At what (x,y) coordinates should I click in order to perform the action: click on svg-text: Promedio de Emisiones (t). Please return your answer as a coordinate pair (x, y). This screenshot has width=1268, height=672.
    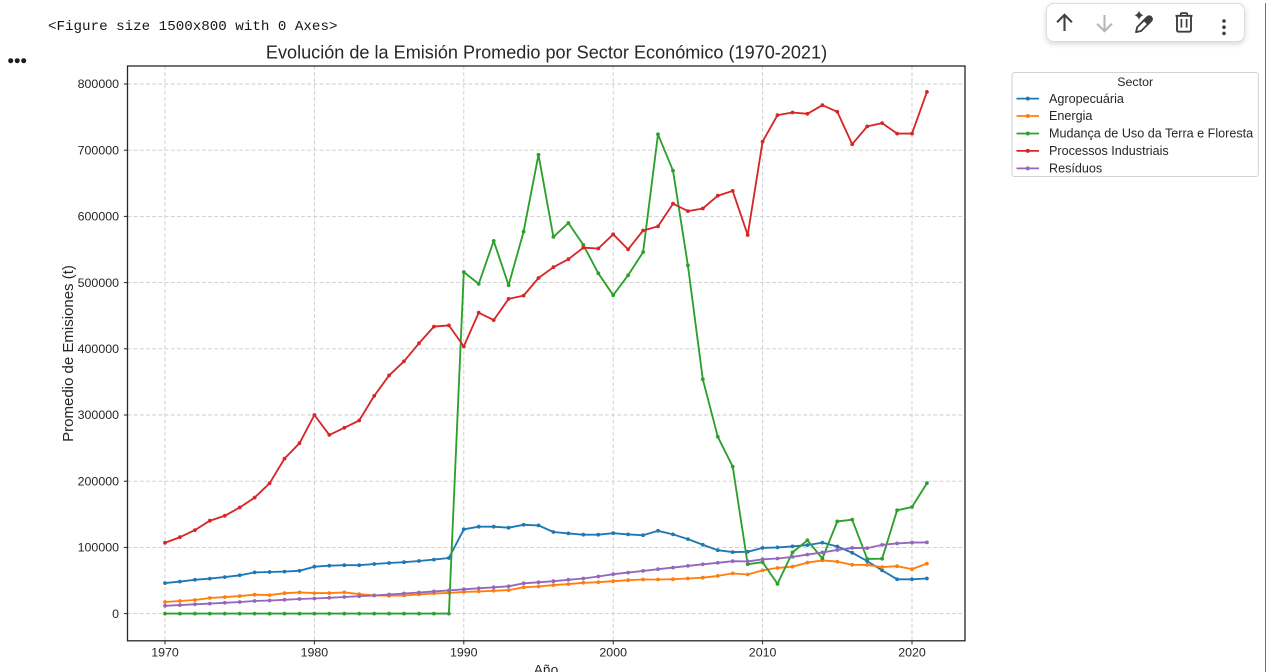
    Looking at the image, I should click on (68, 353).